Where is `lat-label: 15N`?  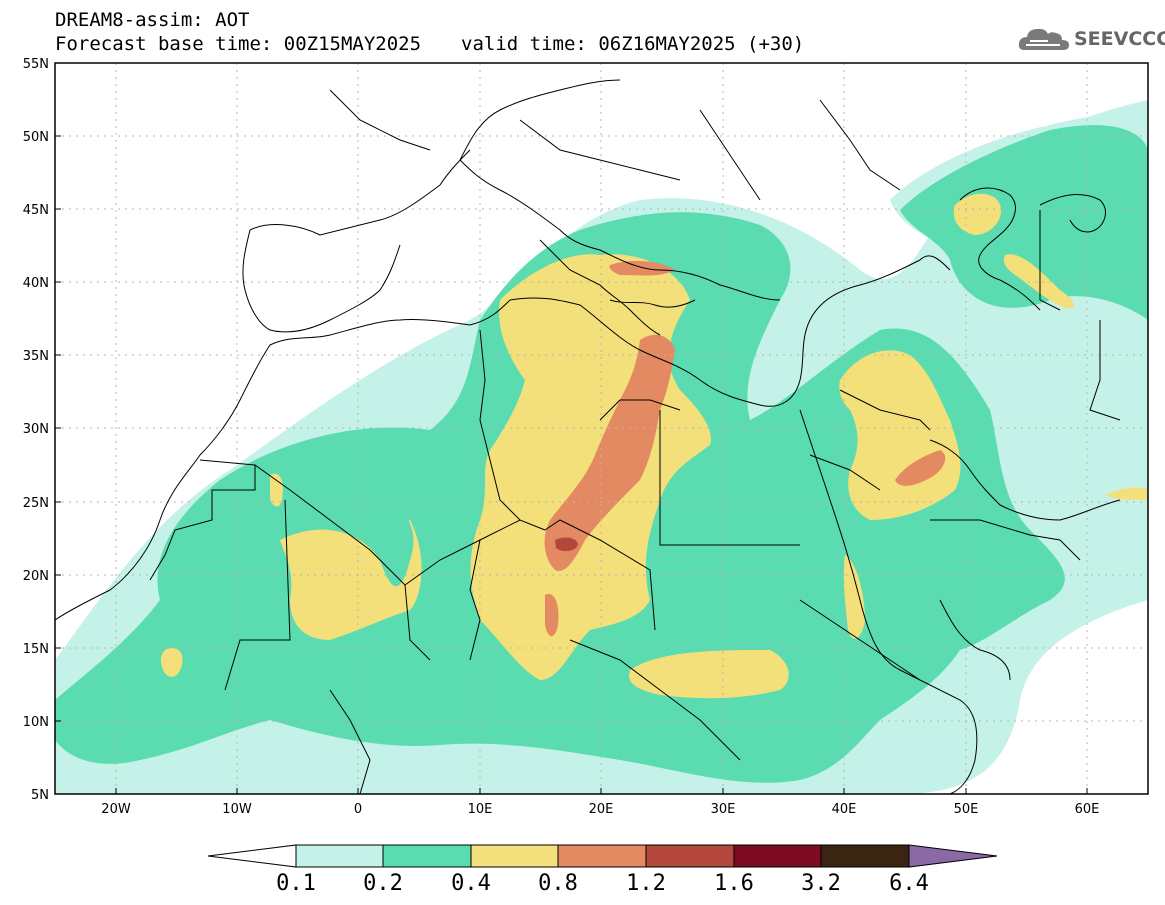 lat-label: 15N is located at coordinates (36, 649).